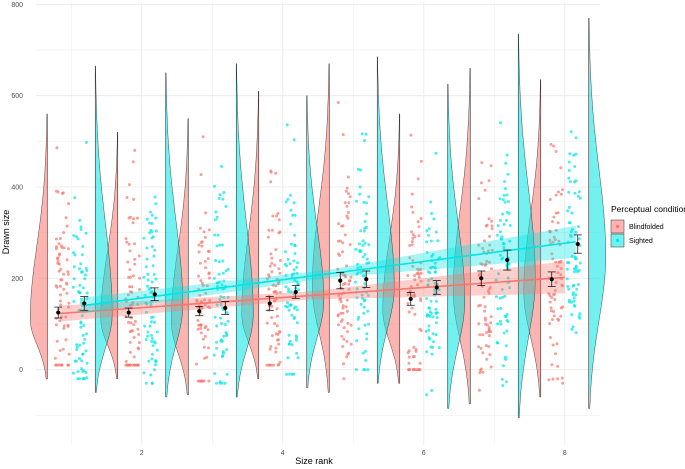  Describe the element at coordinates (565, 453) in the screenshot. I see `x-tick-label: 8` at that location.